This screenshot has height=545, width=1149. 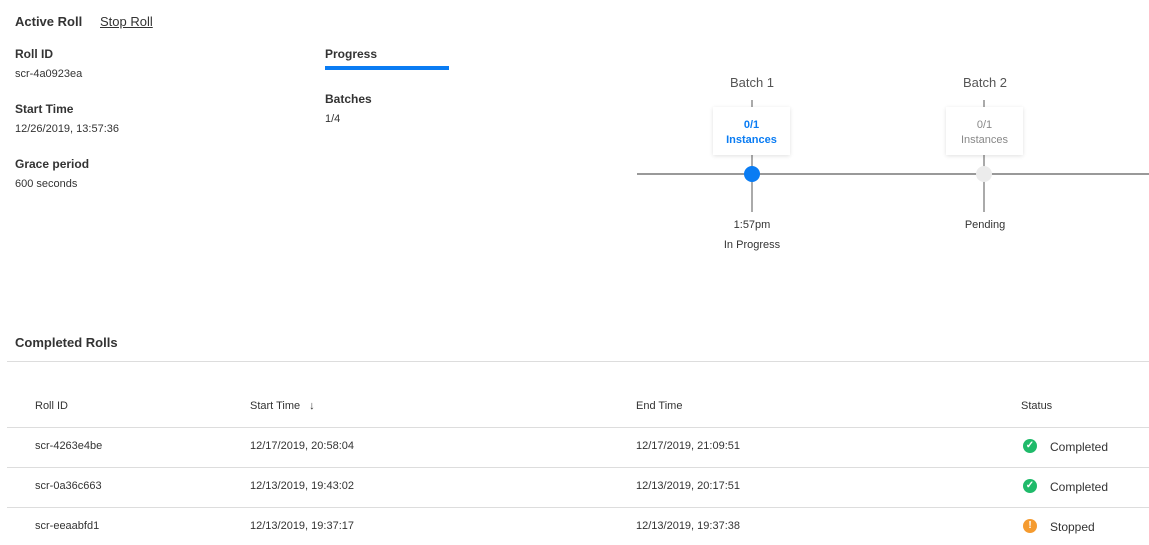 I want to click on batch-2-status: Pending, so click(x=985, y=225).